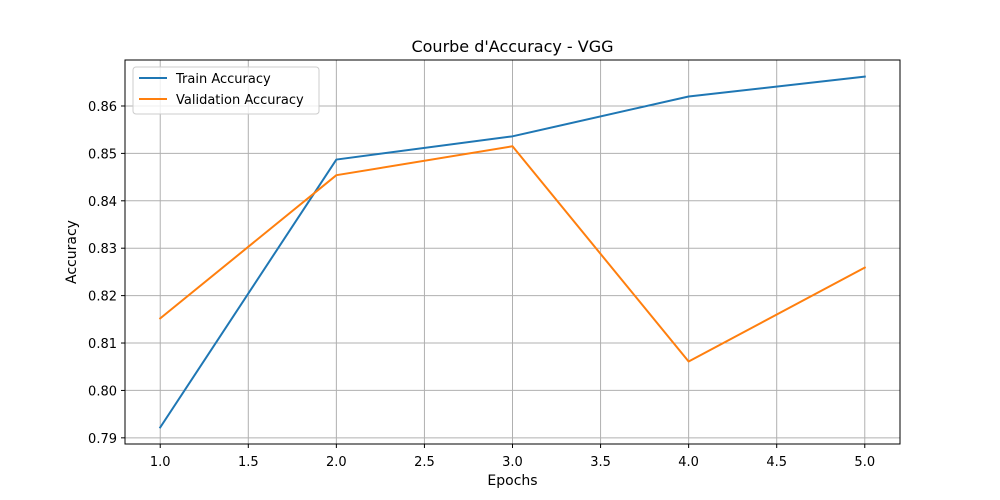 The image size is (1000, 500). I want to click on legend: Train Accuracy Validation Accuracy, so click(226, 90).